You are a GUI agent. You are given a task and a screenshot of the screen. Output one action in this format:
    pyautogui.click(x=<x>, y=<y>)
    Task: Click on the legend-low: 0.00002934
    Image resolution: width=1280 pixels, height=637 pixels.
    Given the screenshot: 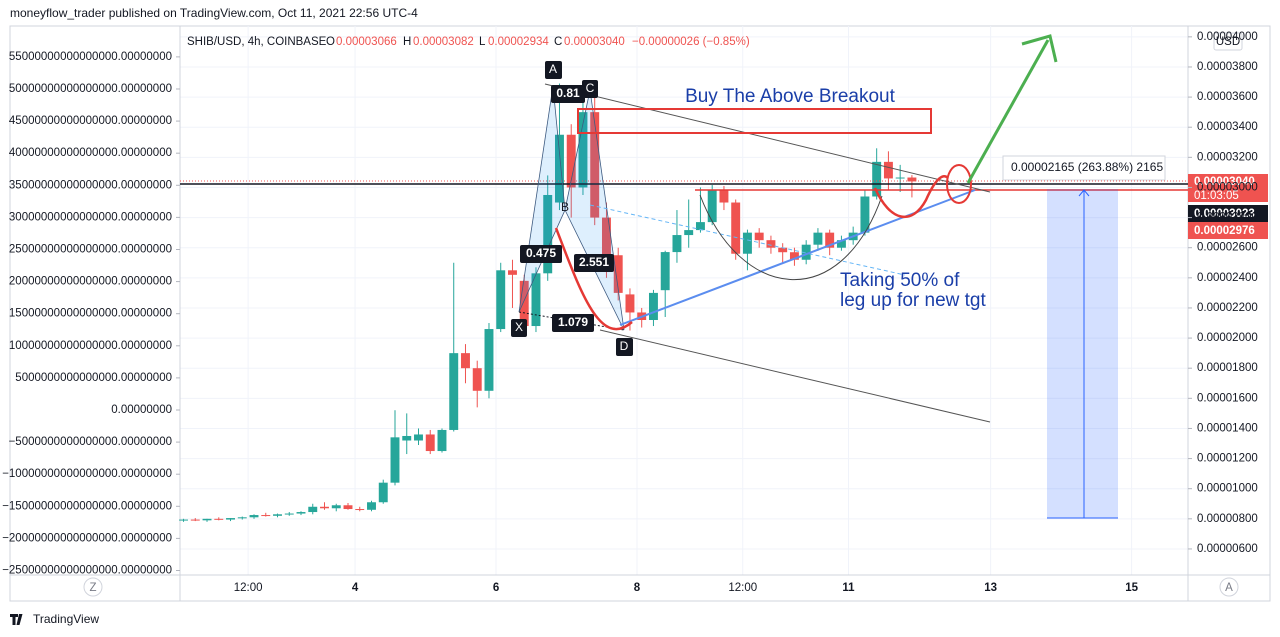 What is the action you would take?
    pyautogui.click(x=518, y=42)
    